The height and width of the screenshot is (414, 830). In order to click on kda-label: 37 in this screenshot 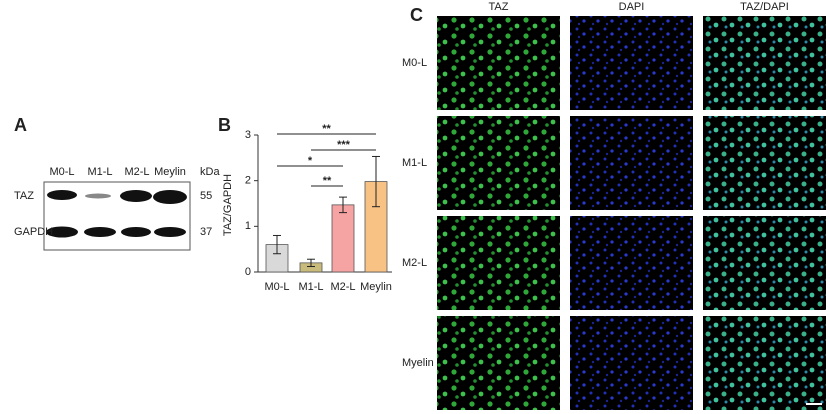, I will do `click(206, 232)`.